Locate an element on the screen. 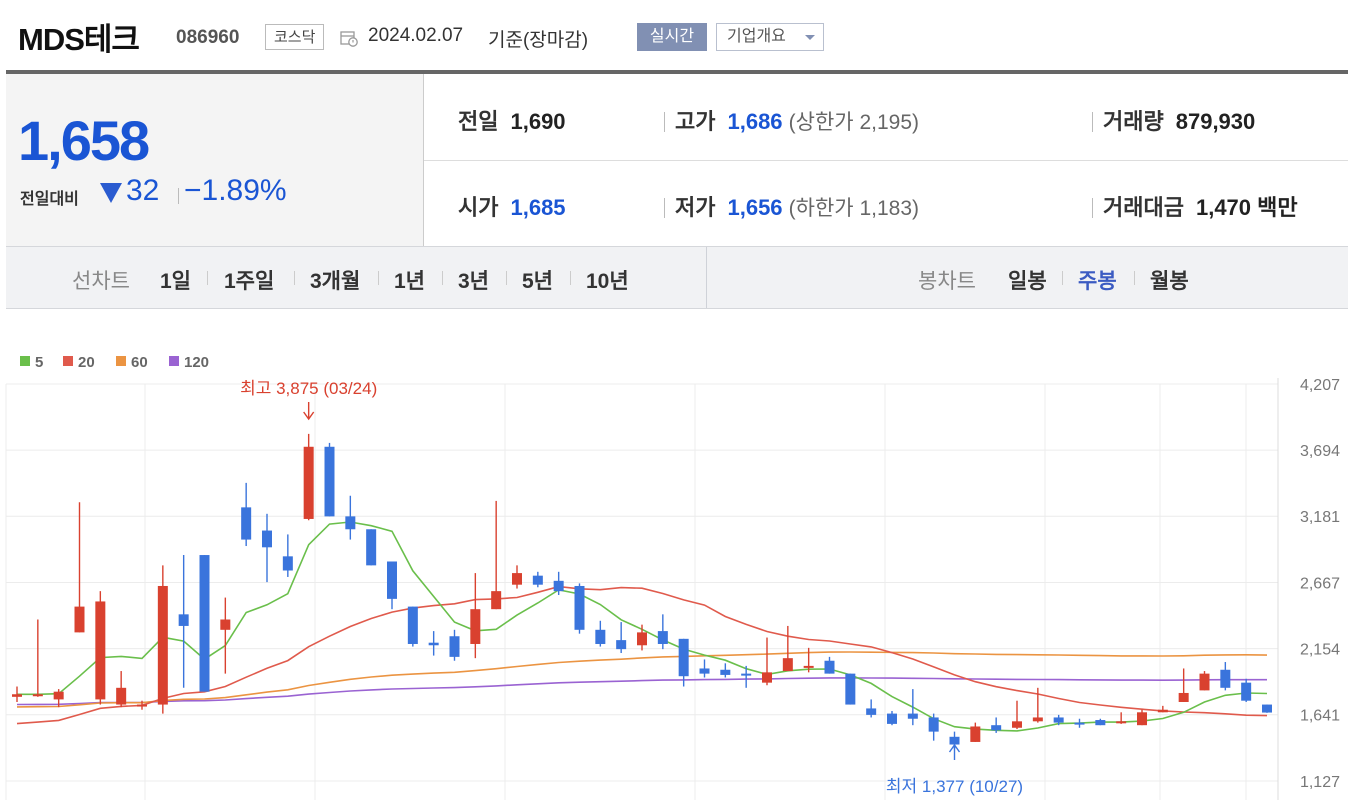 The image size is (1348, 800). prev-close-label: 전일 is located at coordinates (478, 121).